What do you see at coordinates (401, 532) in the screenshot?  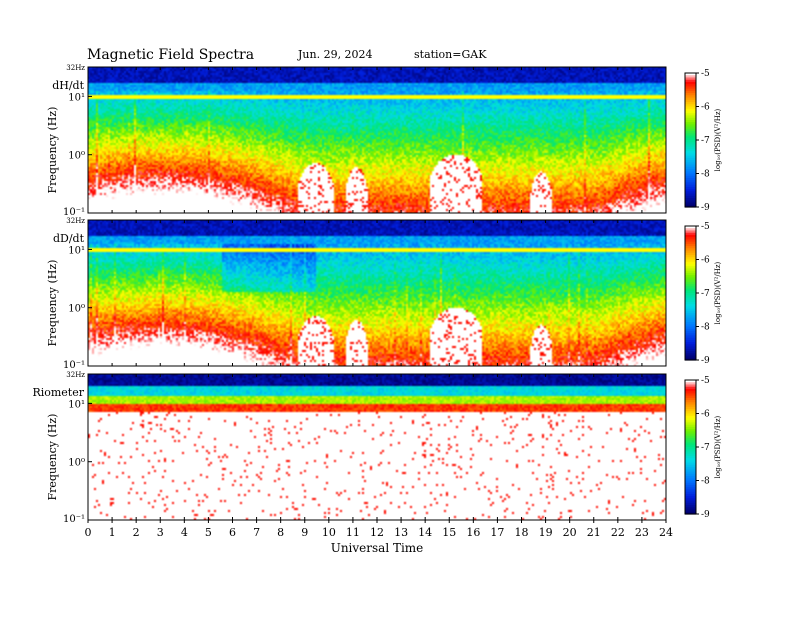 I see `x-tick-label: 13` at bounding box center [401, 532].